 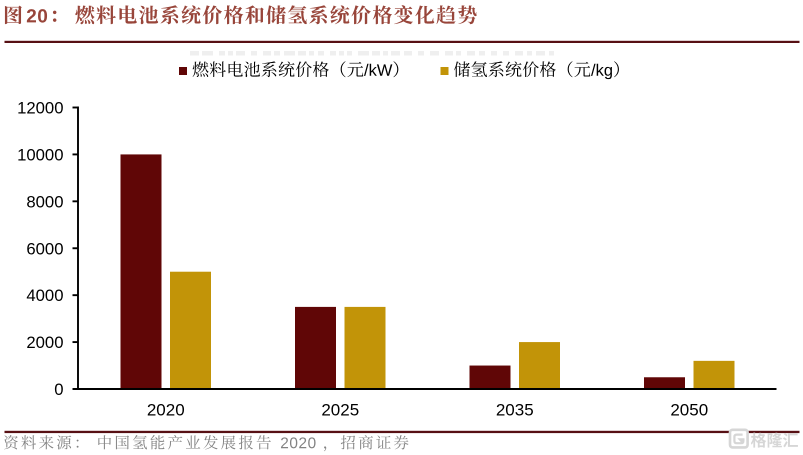 I want to click on svg-text: 8000, so click(x=44, y=201).